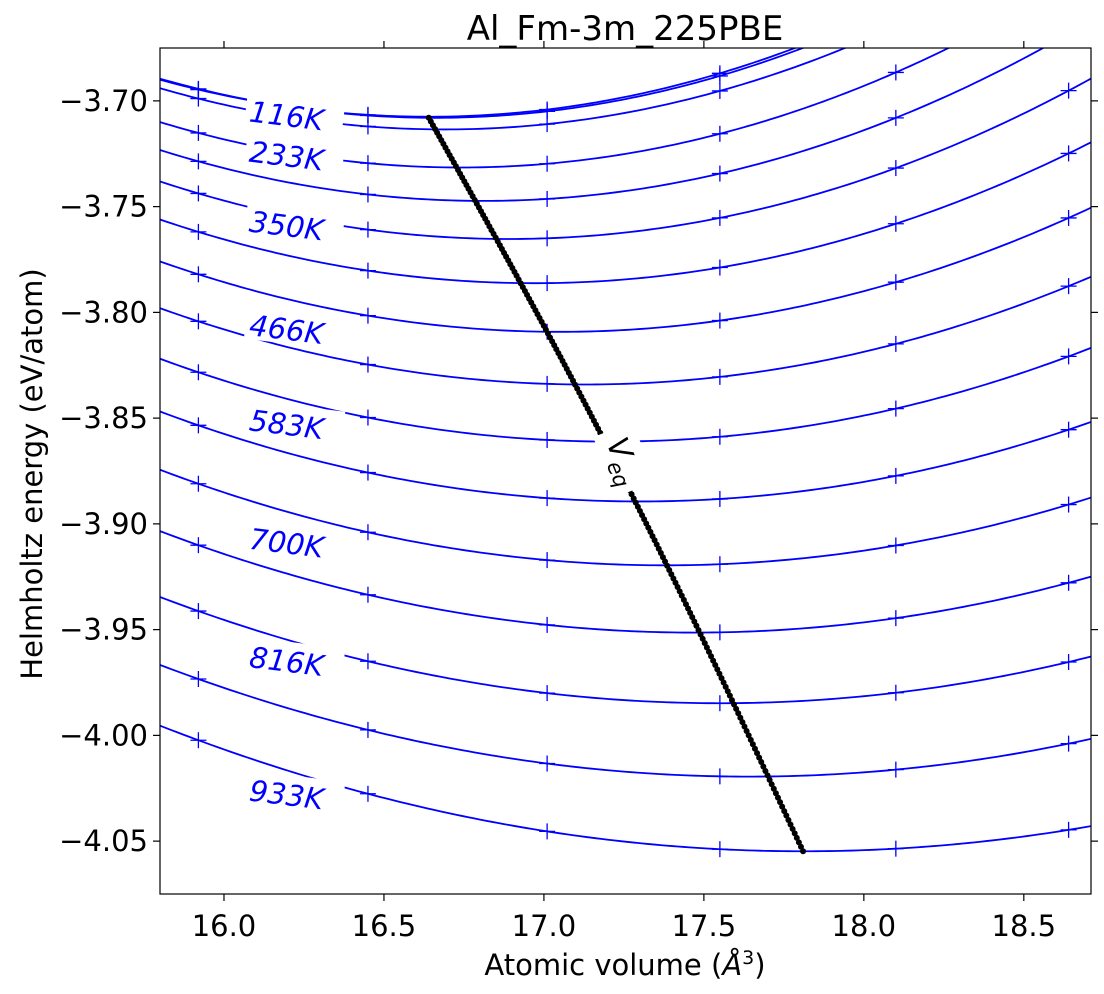 The height and width of the screenshot is (994, 1104). I want to click on curve-label: 233K, so click(294, 154).